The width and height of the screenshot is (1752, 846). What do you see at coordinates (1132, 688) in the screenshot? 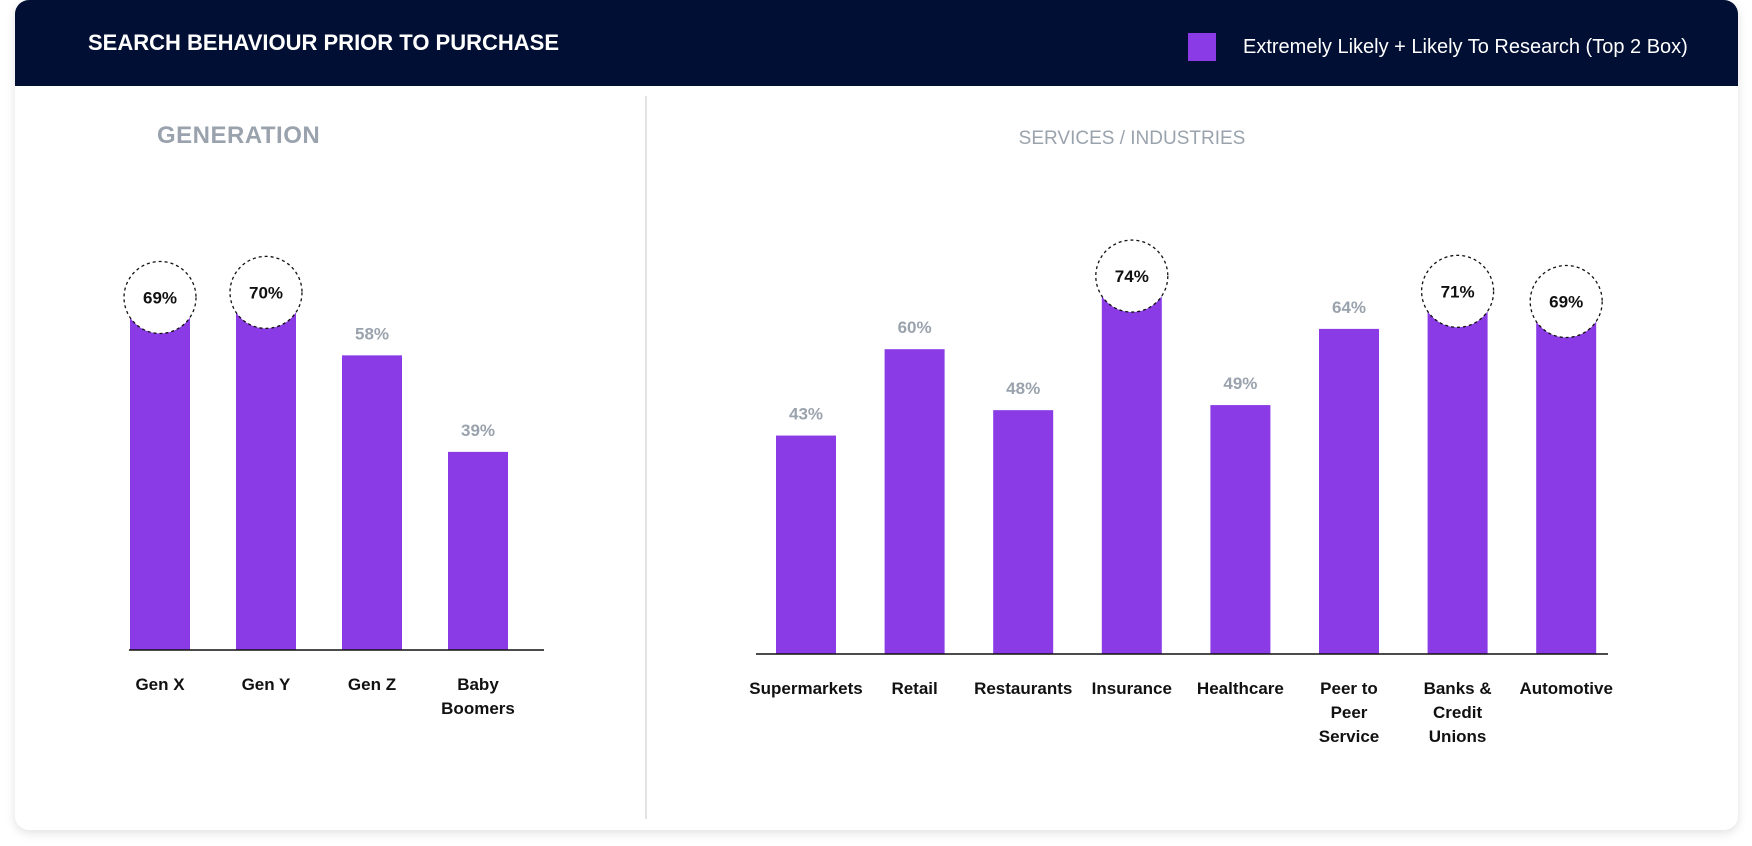
I see `industries-category-label: Insurance` at bounding box center [1132, 688].